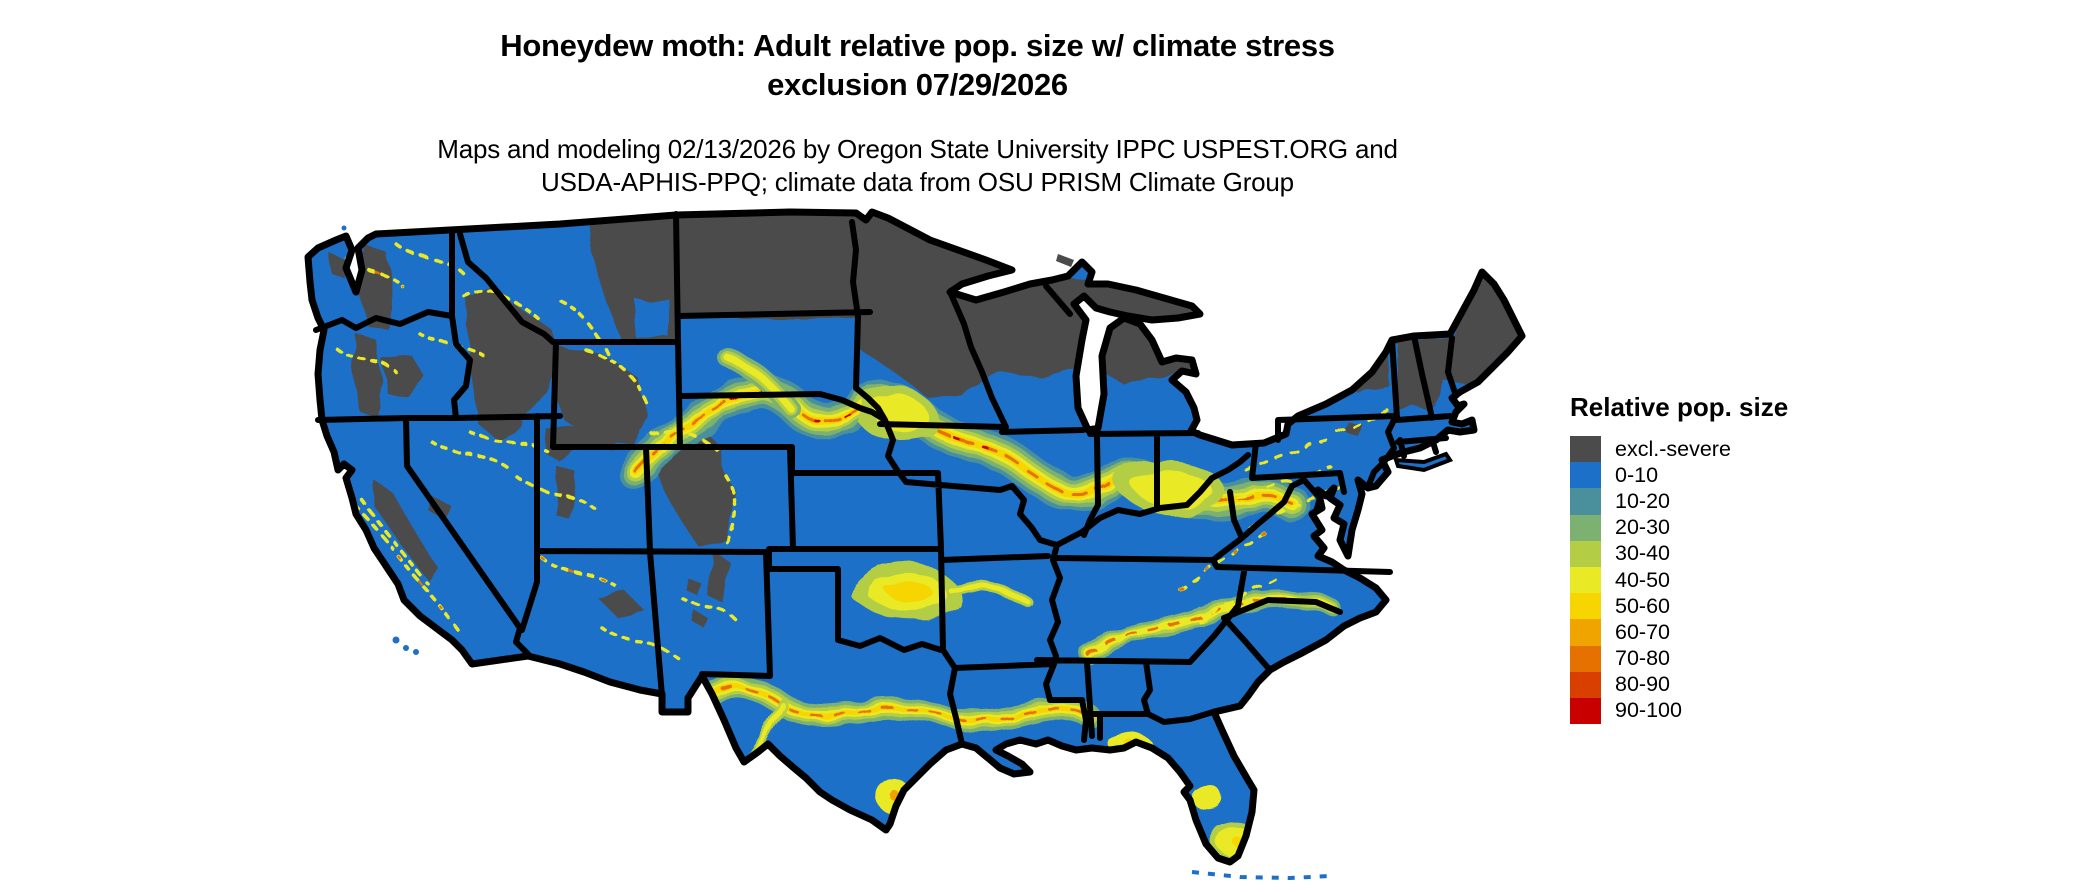 This screenshot has width=2100, height=892. What do you see at coordinates (1679, 632) in the screenshot?
I see `legend-item-60-70: 60-70` at bounding box center [1679, 632].